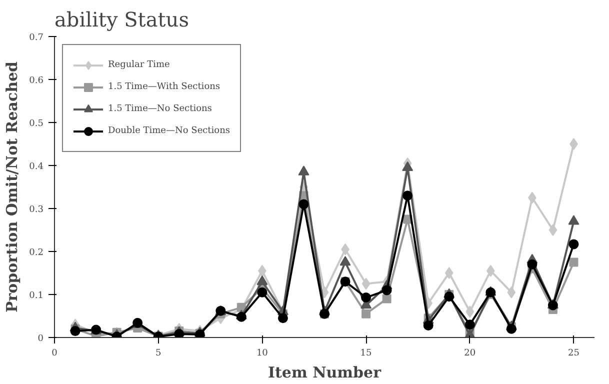 The height and width of the screenshot is (384, 609). What do you see at coordinates (164, 87) in the screenshot?
I see `legend-label: 1.5 Time—With Sections` at bounding box center [164, 87].